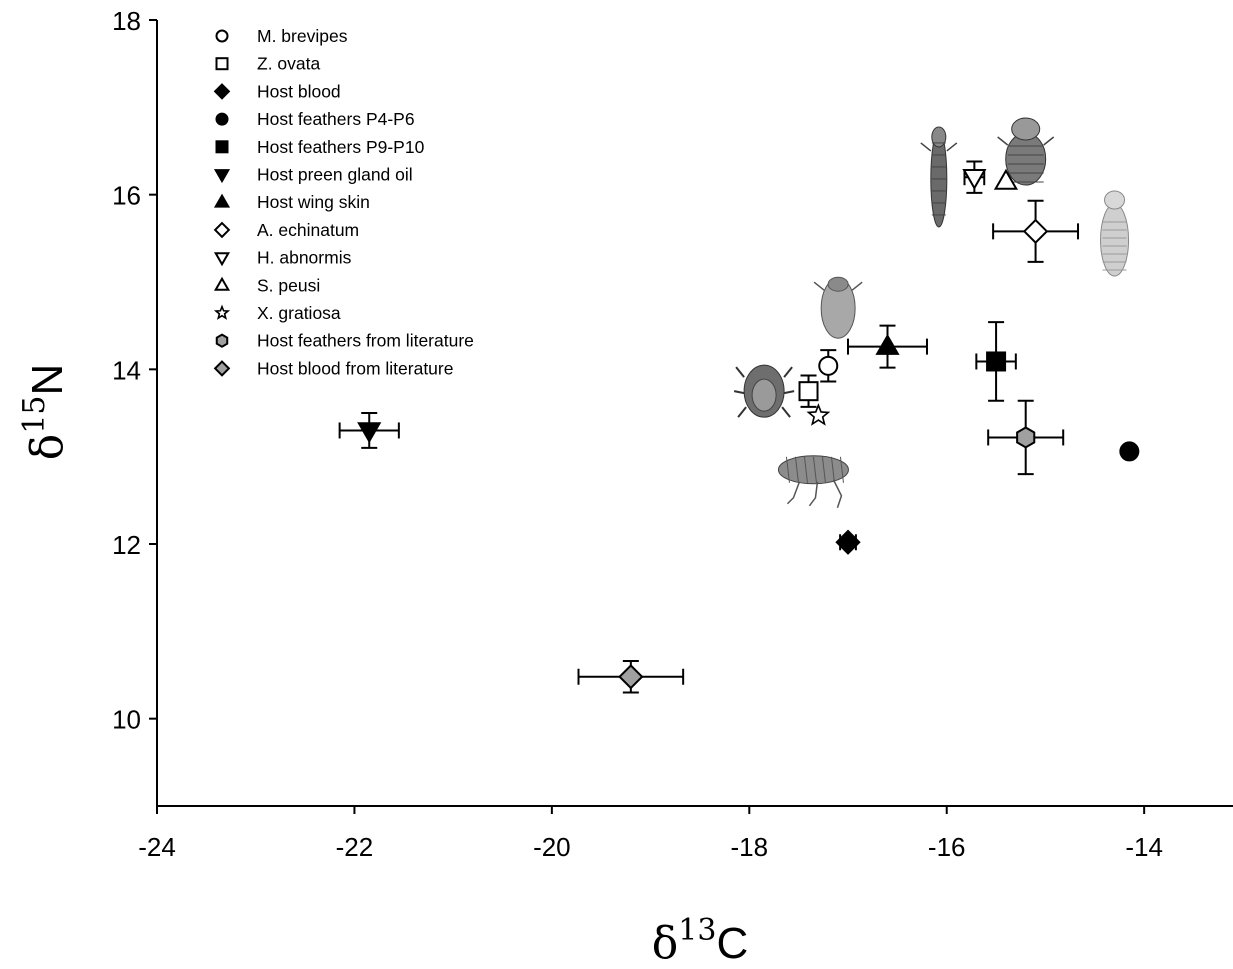 Image resolution: width=1233 pixels, height=969 pixels. Describe the element at coordinates (341, 147) in the screenshot. I see `legend-label: Host feathers P9-P10` at that location.